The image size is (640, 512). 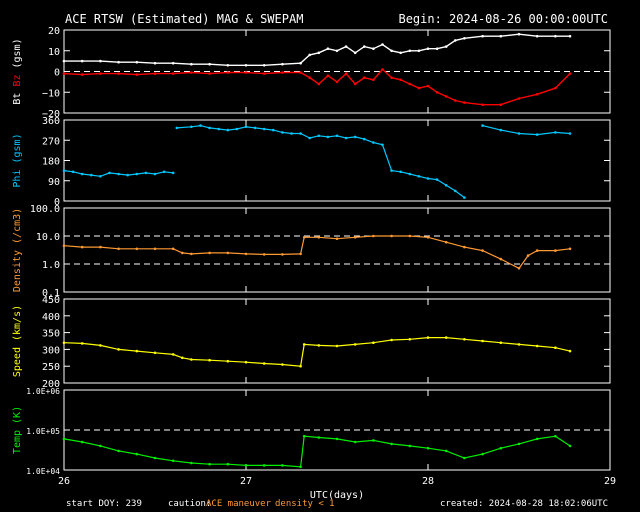 I want to click on y-tick-label: 20, so click(x=54, y=31).